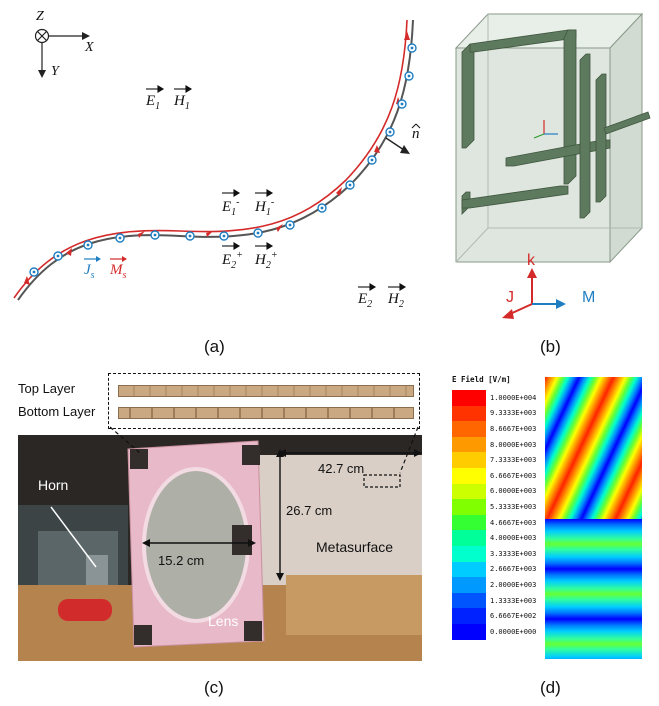  What do you see at coordinates (395, 144) in the screenshot?
I see `normal-arrow` at bounding box center [395, 144].